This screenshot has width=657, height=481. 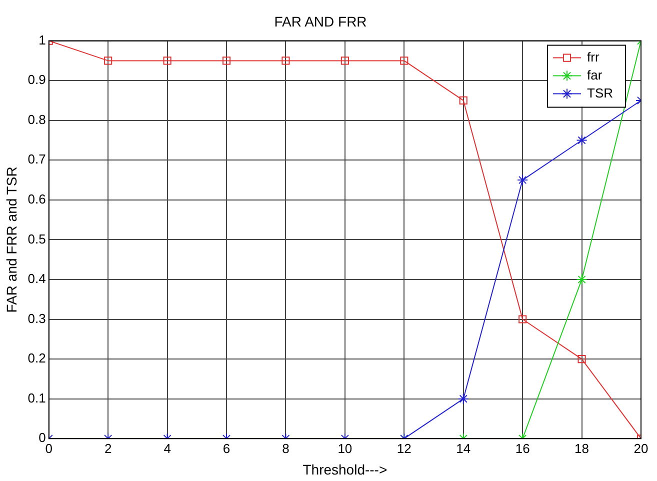 What do you see at coordinates (11, 239) in the screenshot?
I see `y-axis-title: FAR and FRR and TSR` at bounding box center [11, 239].